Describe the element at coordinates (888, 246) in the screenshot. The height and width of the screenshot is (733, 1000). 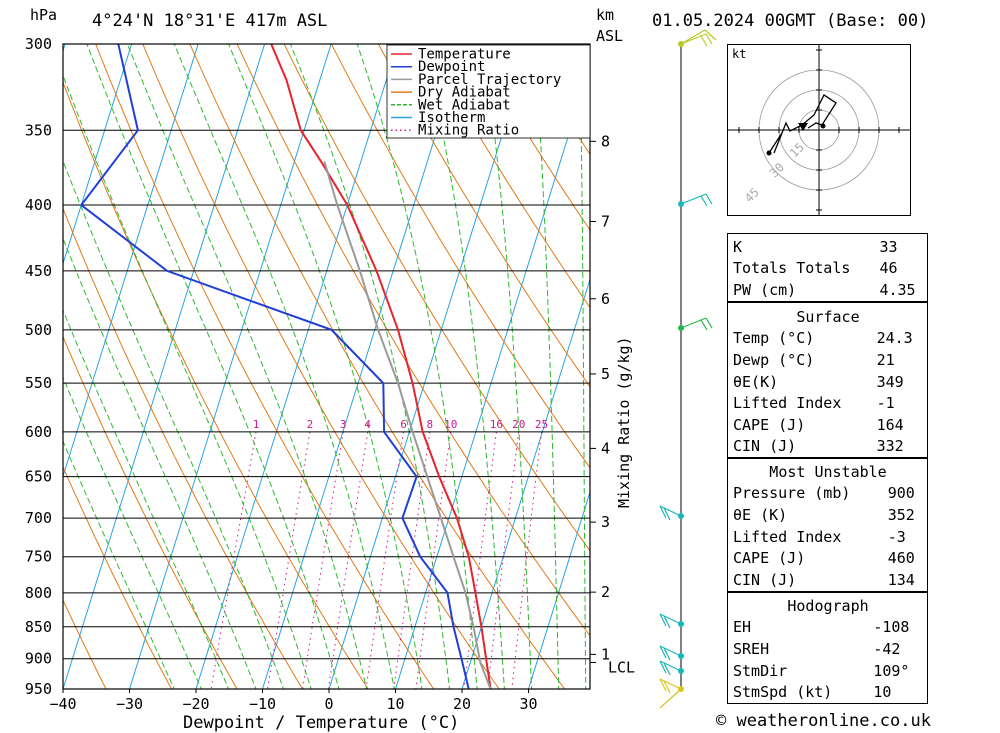
I see `index-value: 33` at that location.